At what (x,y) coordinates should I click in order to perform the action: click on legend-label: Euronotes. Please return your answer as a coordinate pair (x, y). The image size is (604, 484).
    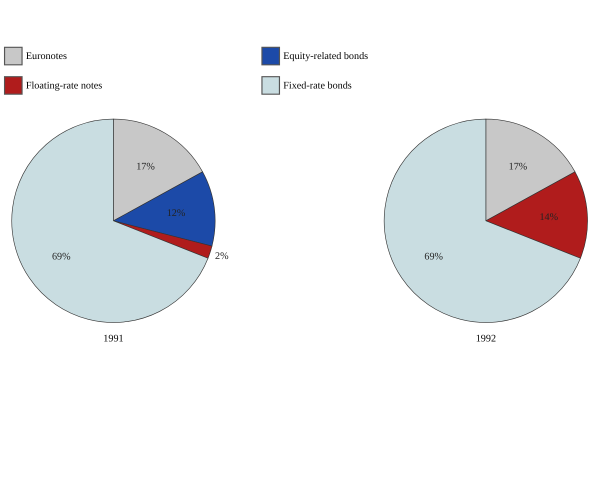
    Looking at the image, I should click on (47, 56).